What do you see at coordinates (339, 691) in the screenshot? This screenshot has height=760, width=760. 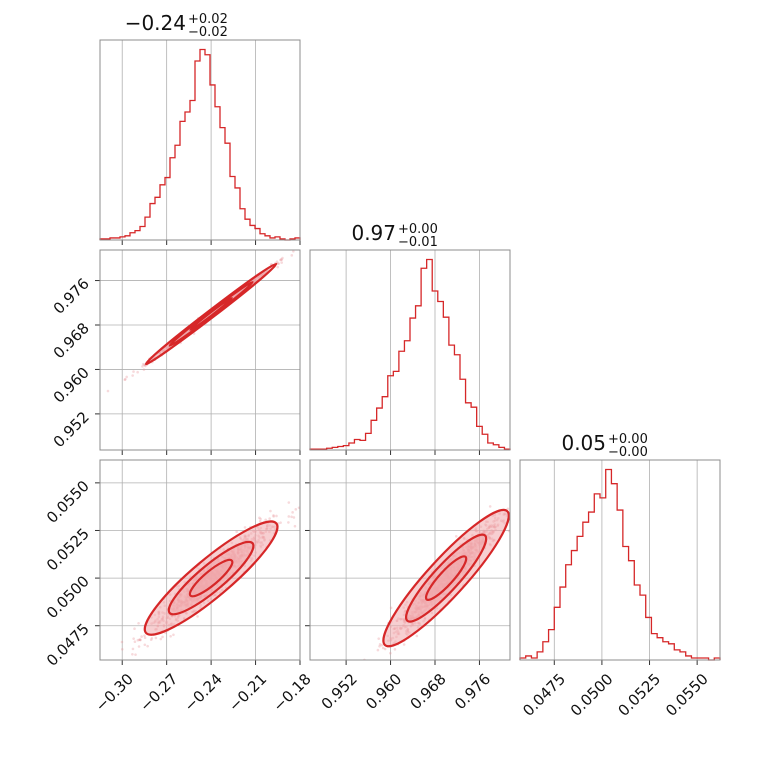 I see `x-tick-label: 0.952` at bounding box center [339, 691].